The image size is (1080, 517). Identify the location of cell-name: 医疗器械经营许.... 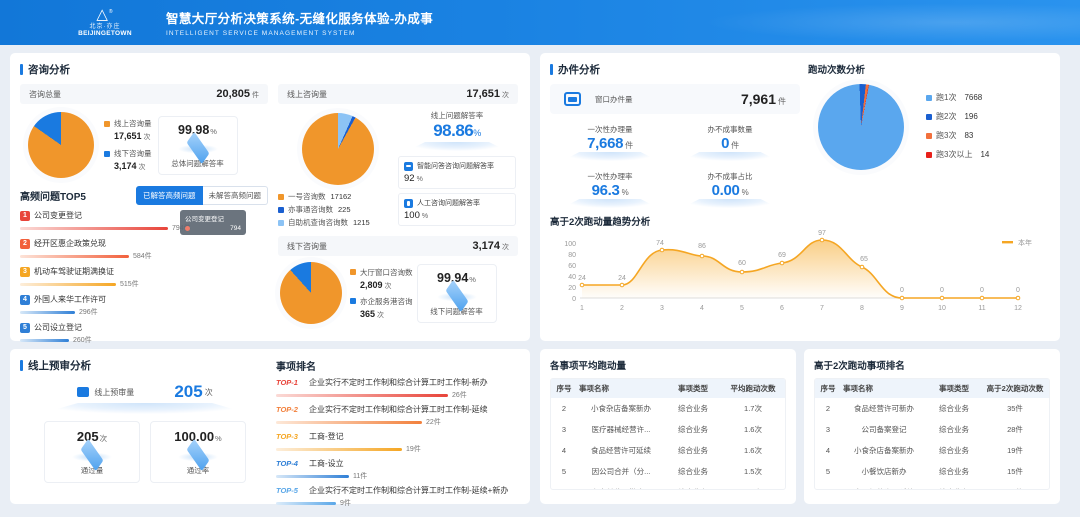
(621, 429).